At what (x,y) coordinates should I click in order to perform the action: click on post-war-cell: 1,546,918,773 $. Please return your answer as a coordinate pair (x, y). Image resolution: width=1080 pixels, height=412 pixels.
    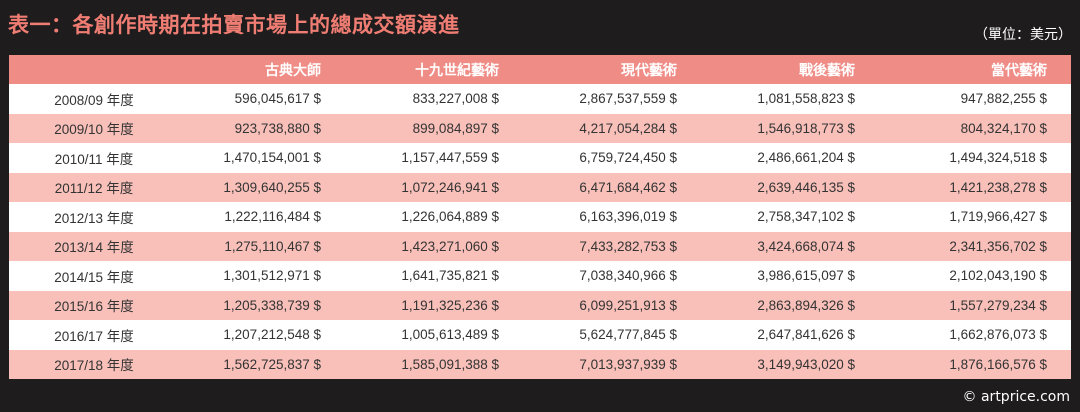
    Looking at the image, I should click on (806, 128).